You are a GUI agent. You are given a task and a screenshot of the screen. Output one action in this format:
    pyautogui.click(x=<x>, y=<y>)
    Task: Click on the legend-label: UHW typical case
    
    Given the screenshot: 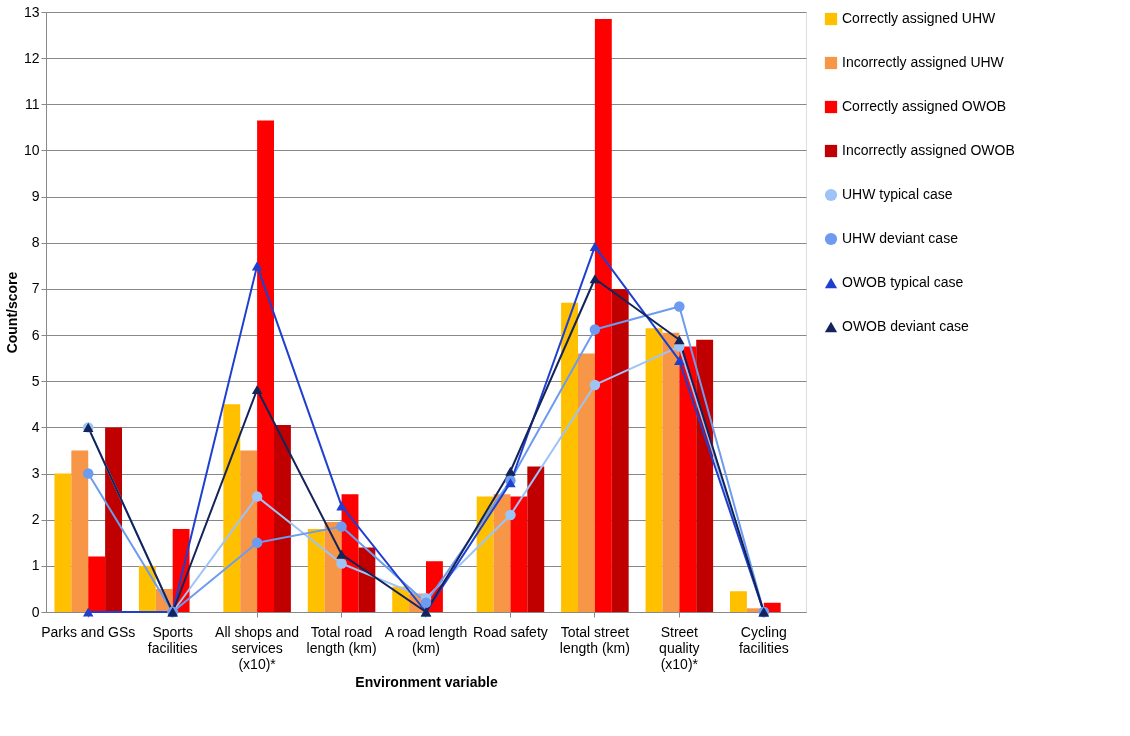 What is the action you would take?
    pyautogui.click(x=897, y=194)
    